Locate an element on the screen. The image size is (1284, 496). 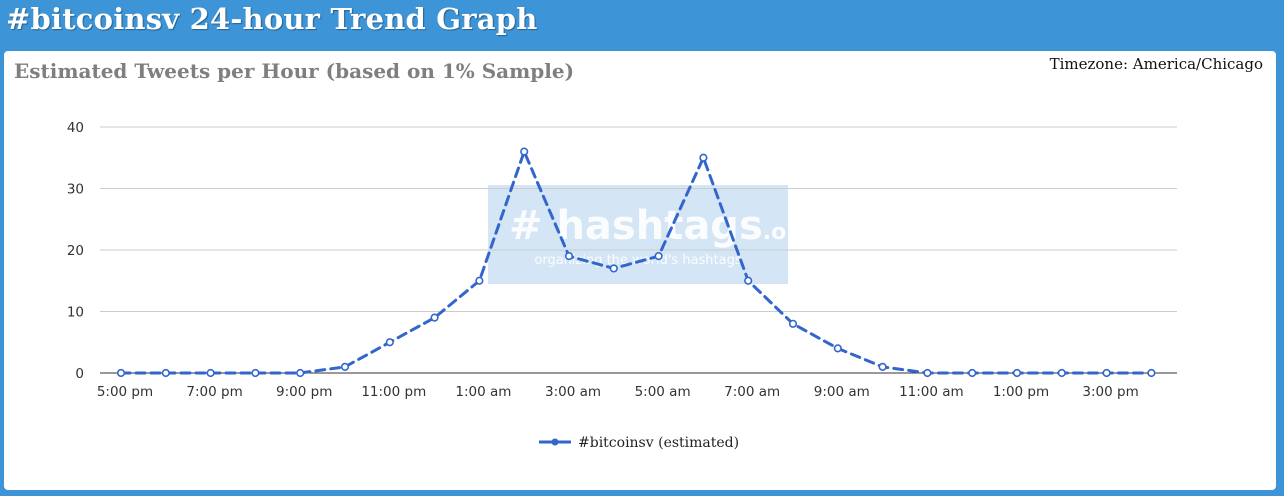
x-tick-label: 11:00 pm is located at coordinates (393, 392).